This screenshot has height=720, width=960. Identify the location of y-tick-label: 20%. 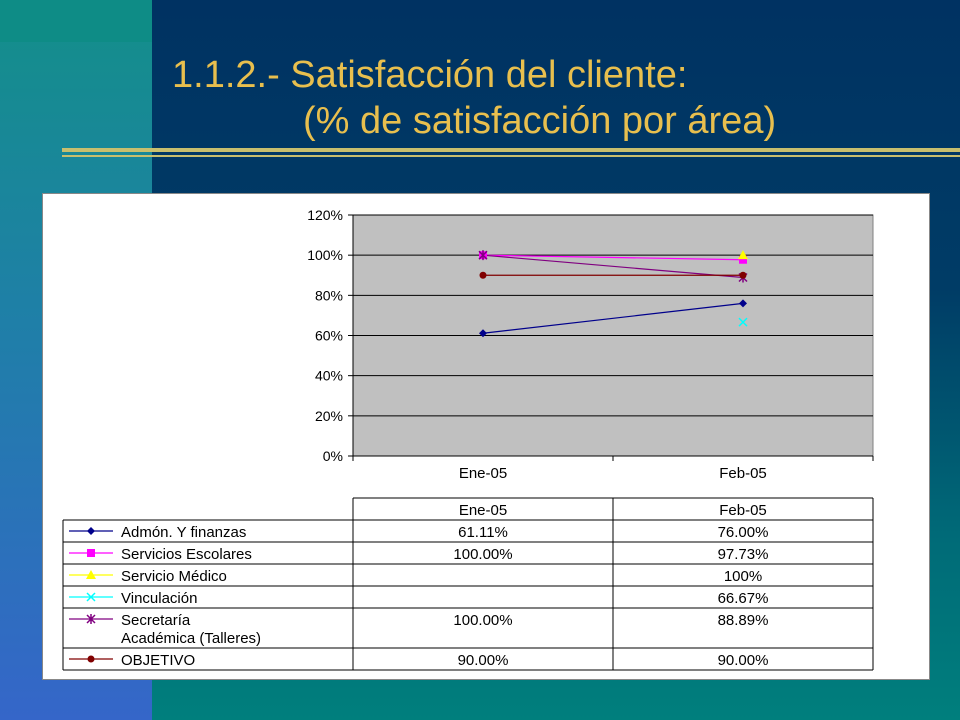
(329, 416).